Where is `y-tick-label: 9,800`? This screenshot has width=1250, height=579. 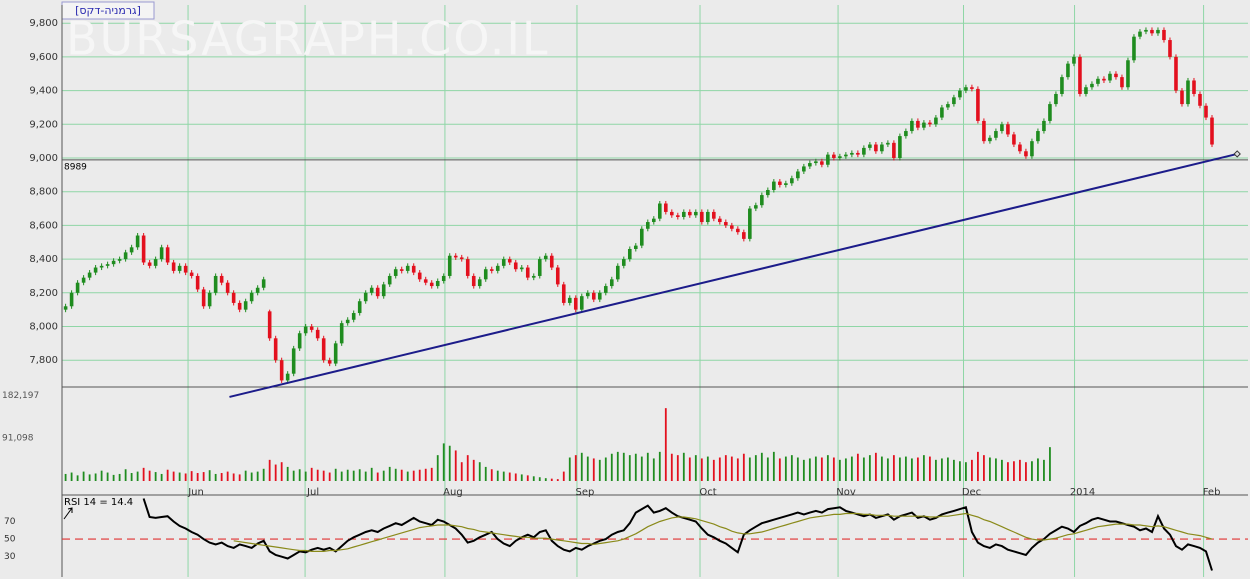
y-tick-label: 9,800 is located at coordinates (43, 23).